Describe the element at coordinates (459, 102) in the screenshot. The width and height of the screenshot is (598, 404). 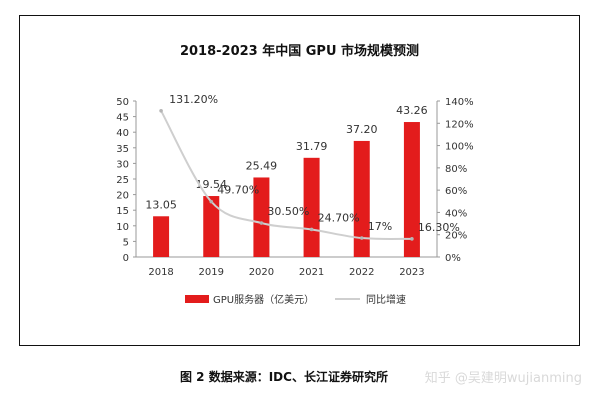
I see `y-right-tick-label: 140%` at that location.